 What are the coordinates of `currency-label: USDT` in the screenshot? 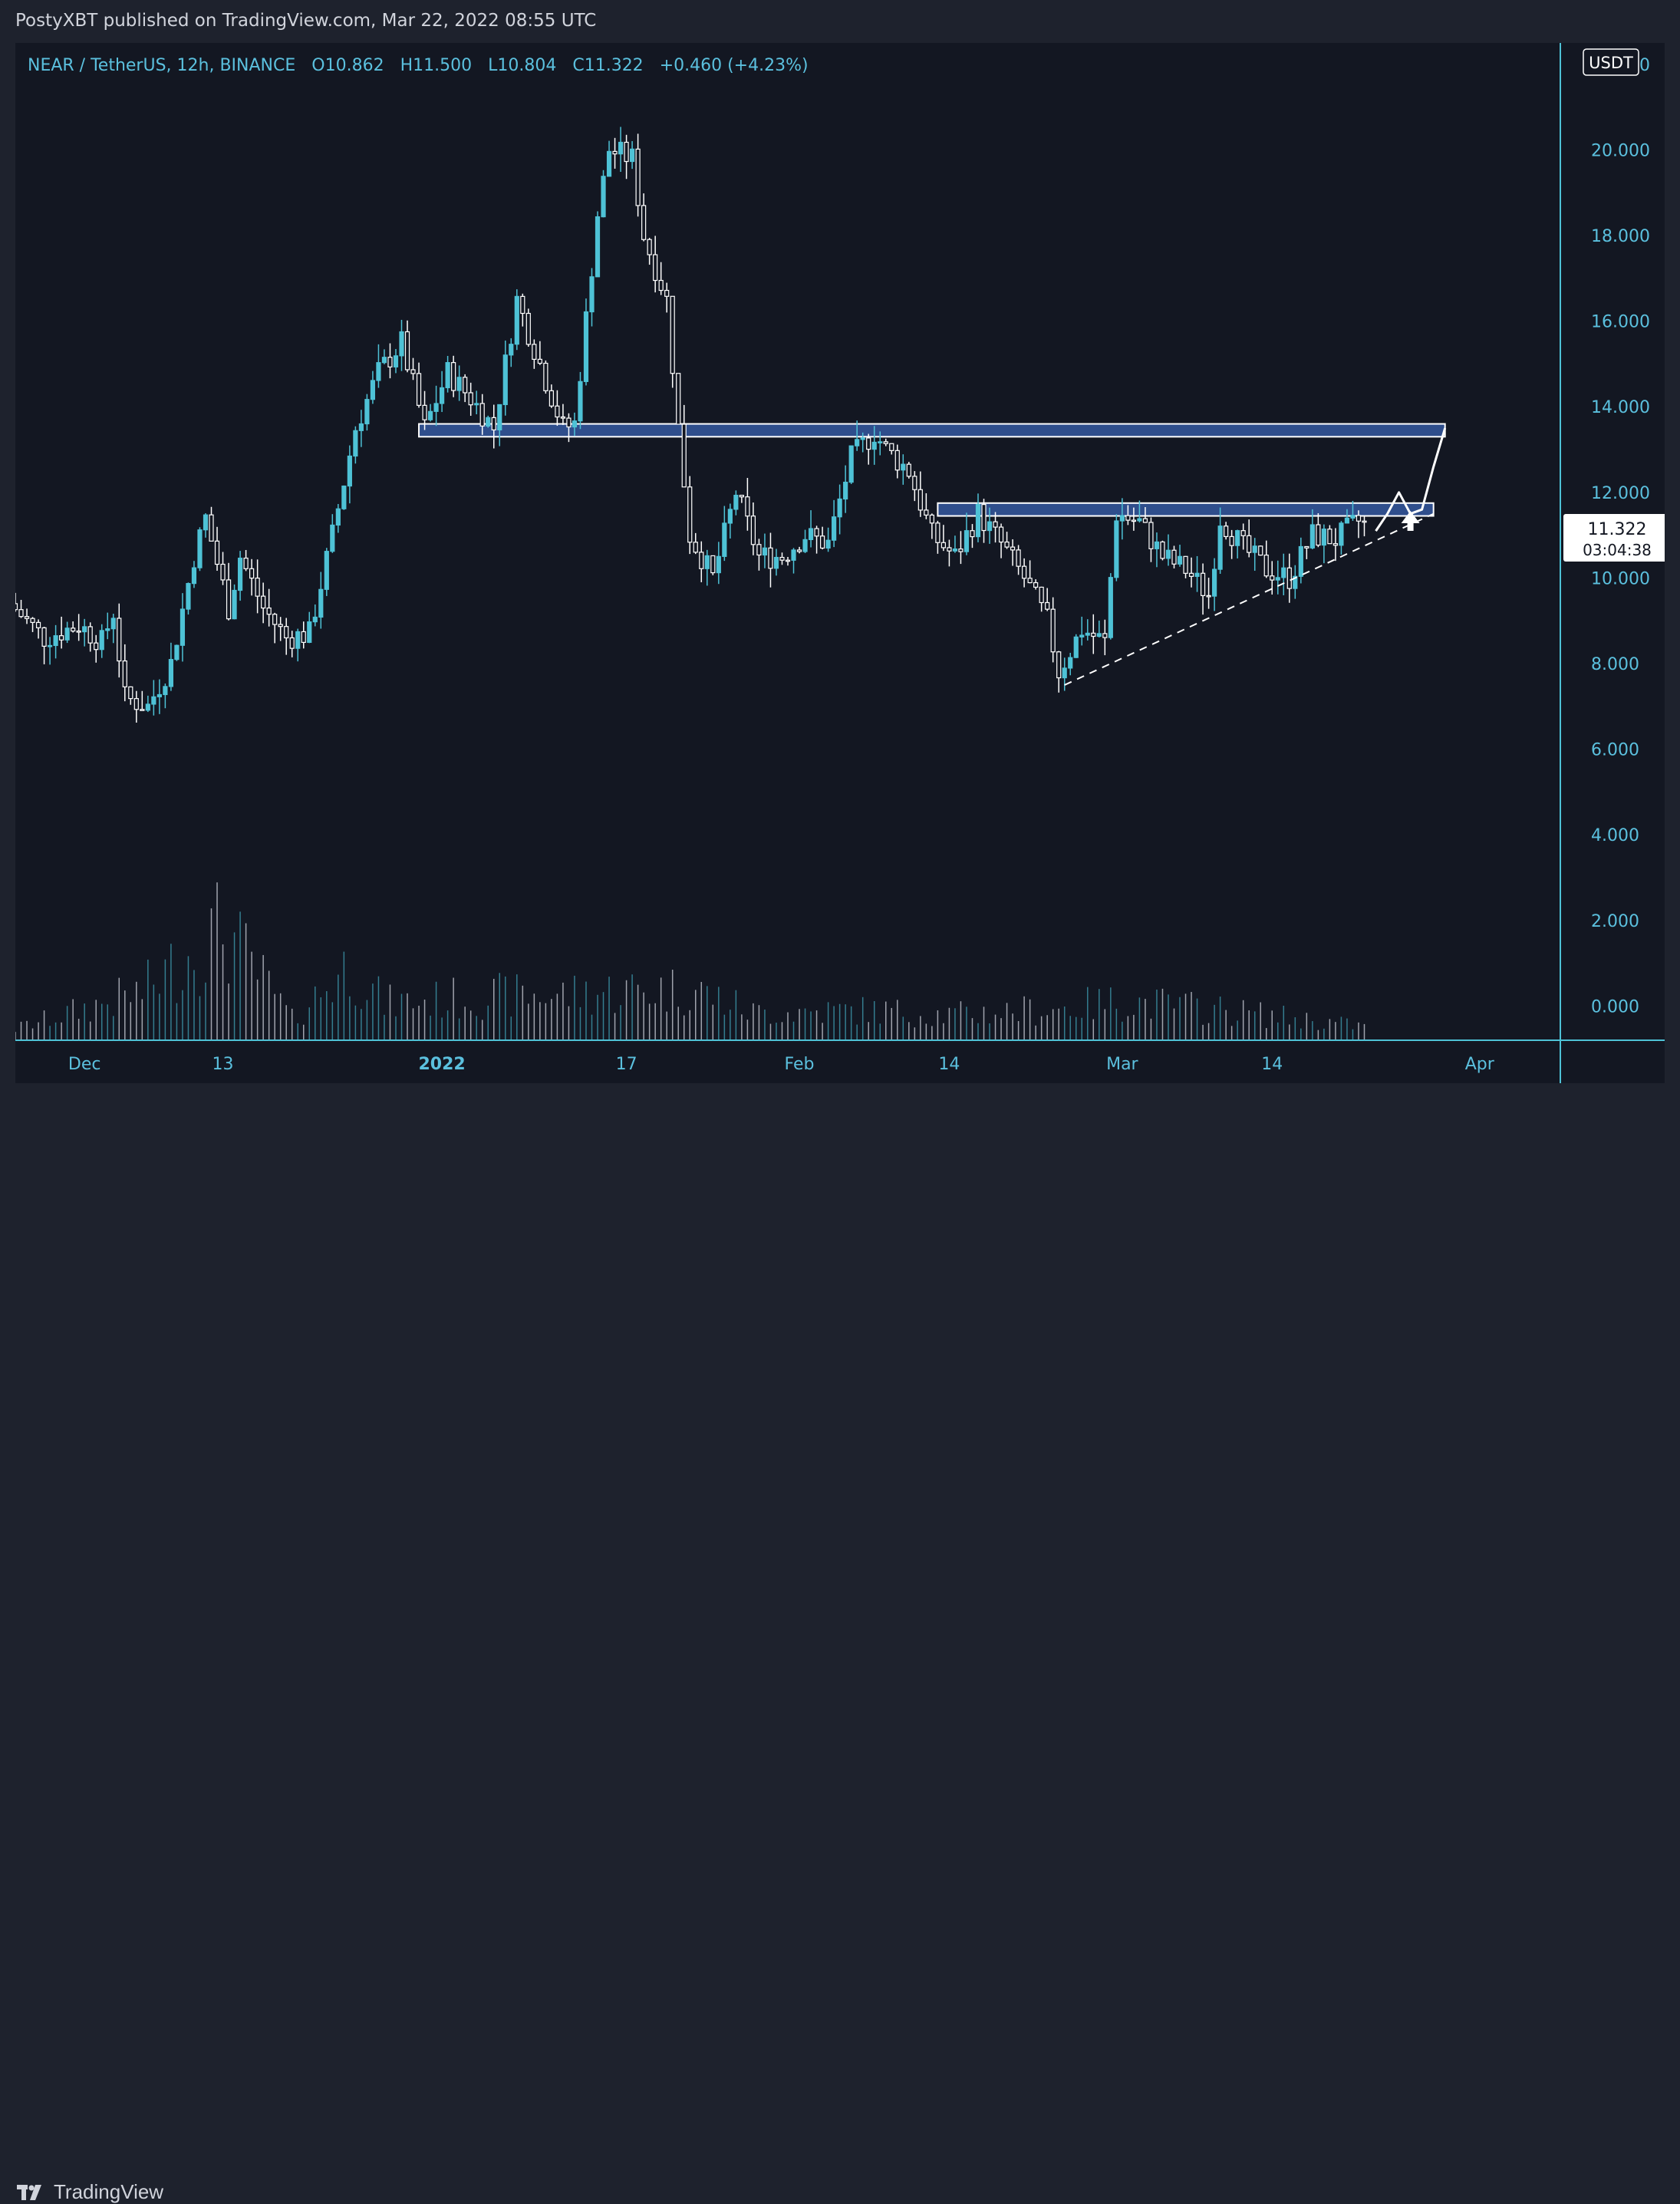 It's located at (1611, 63).